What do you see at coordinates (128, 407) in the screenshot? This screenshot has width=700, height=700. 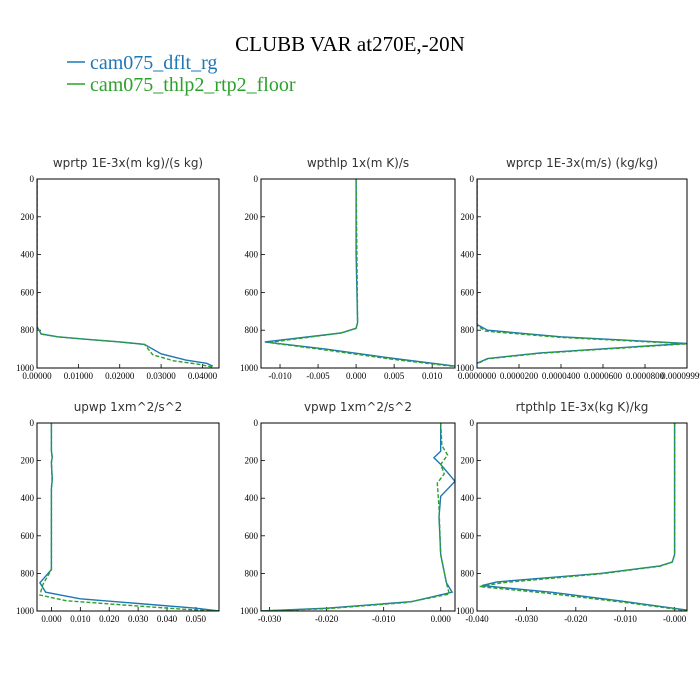 I see `panel-title: upwp 1xm^2/s^2` at bounding box center [128, 407].